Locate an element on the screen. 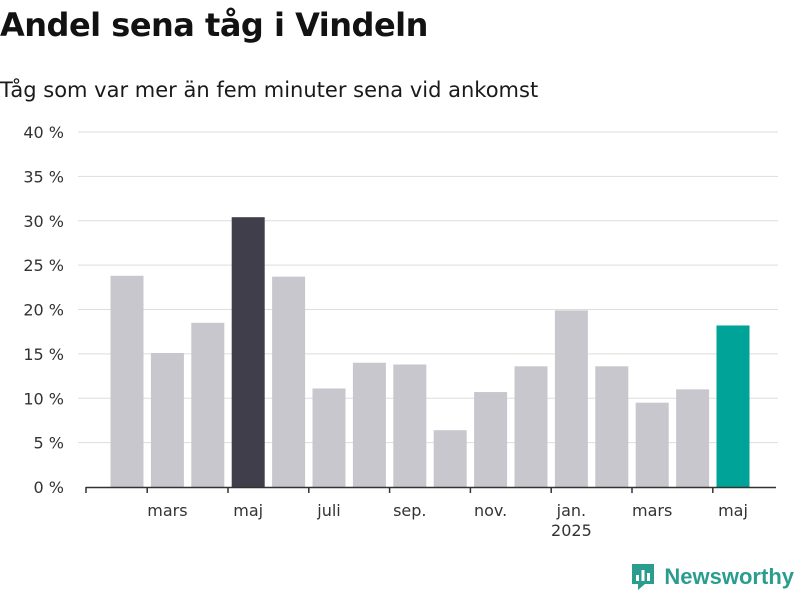 The image size is (800, 600). chart-title: Andel sena tåg i Vindeln is located at coordinates (214, 25).